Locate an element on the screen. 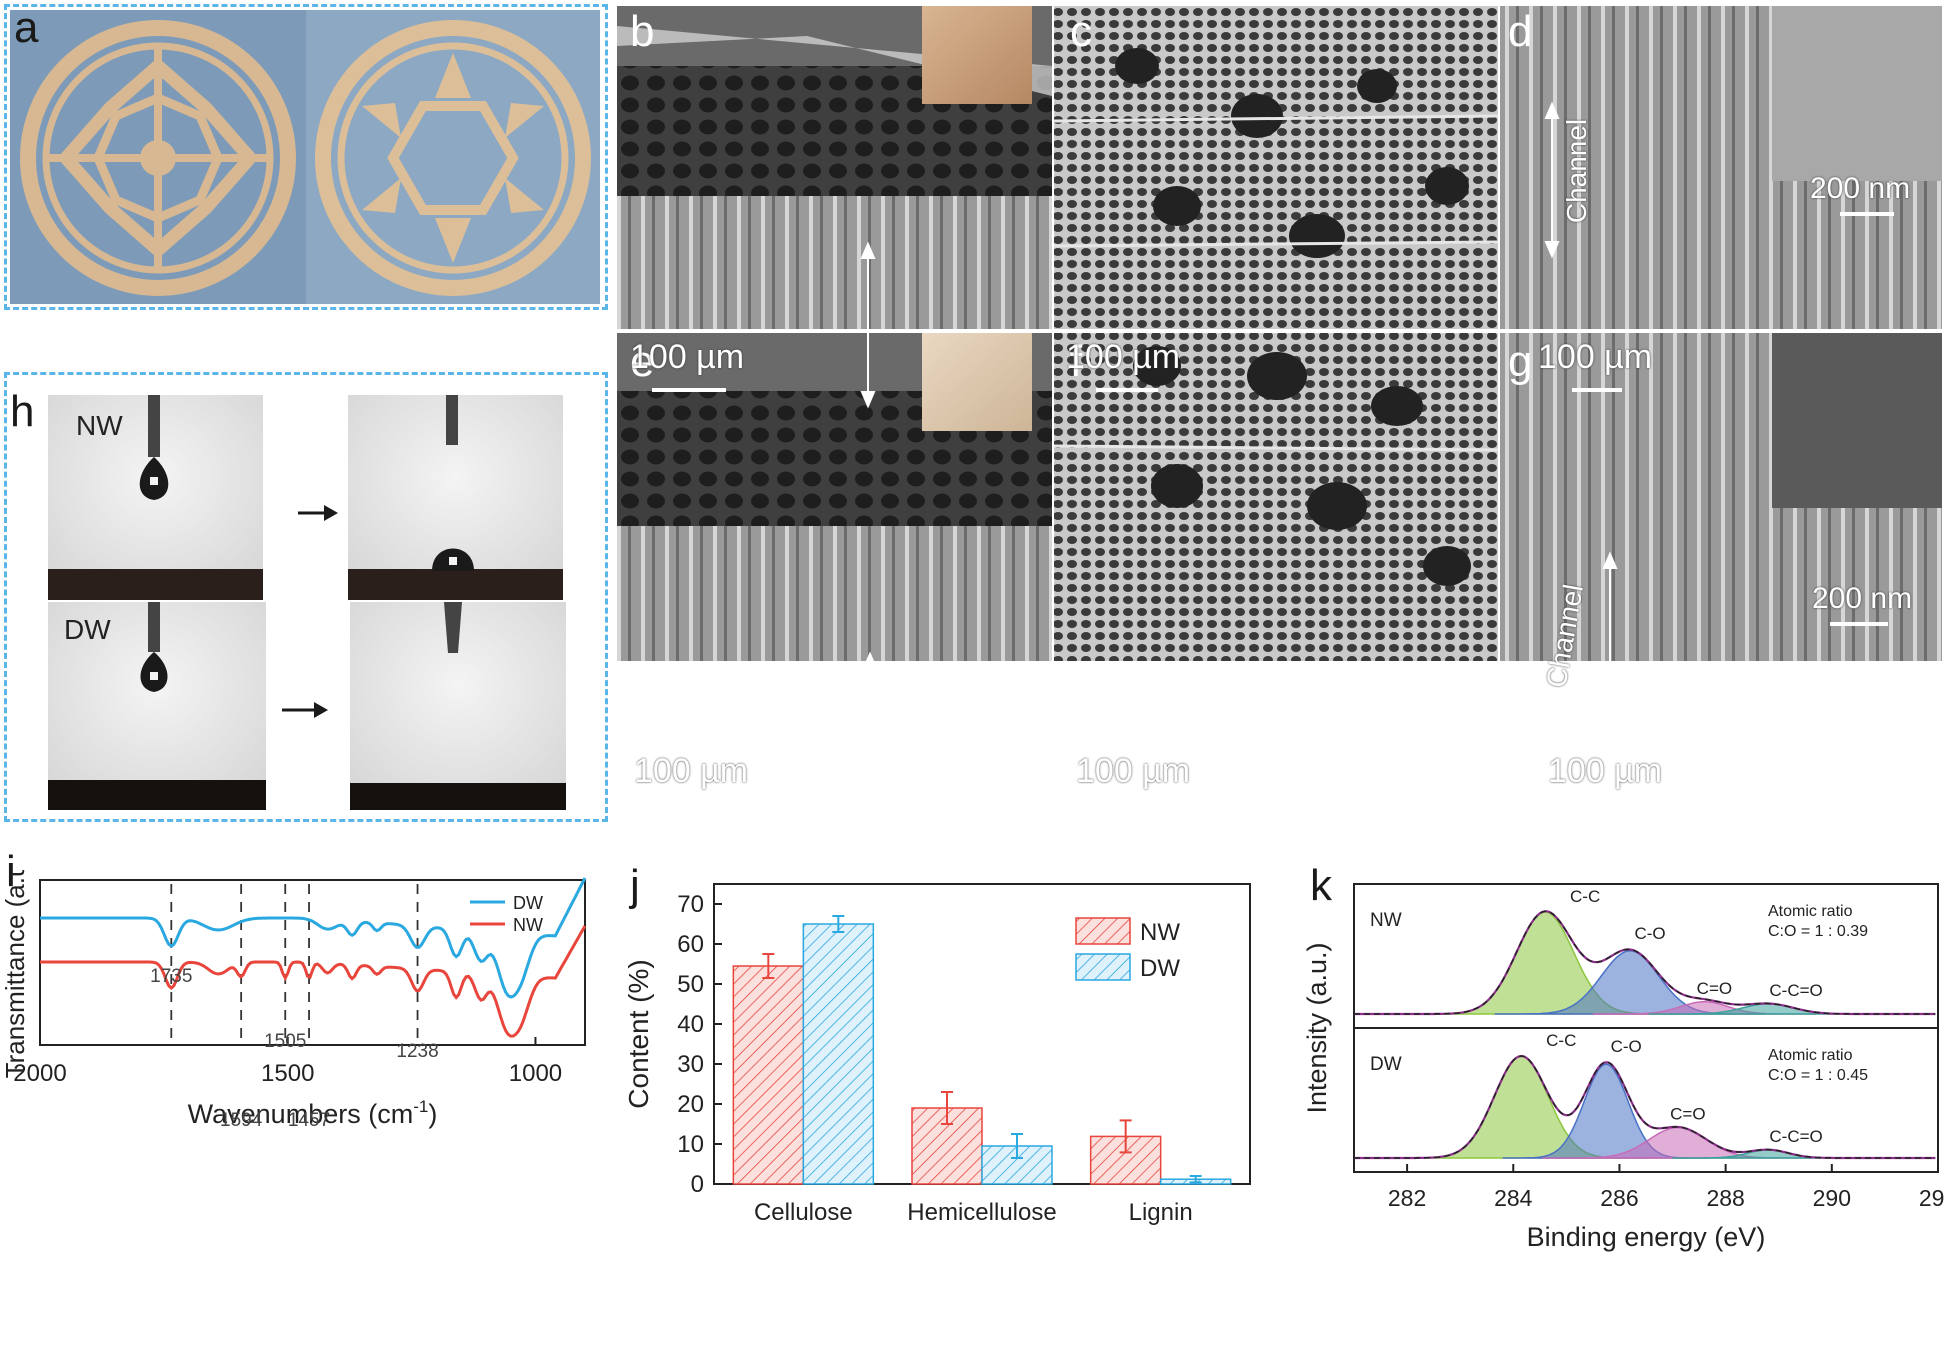 The height and width of the screenshot is (1358, 1945). wood-block-inset-e is located at coordinates (977, 382).